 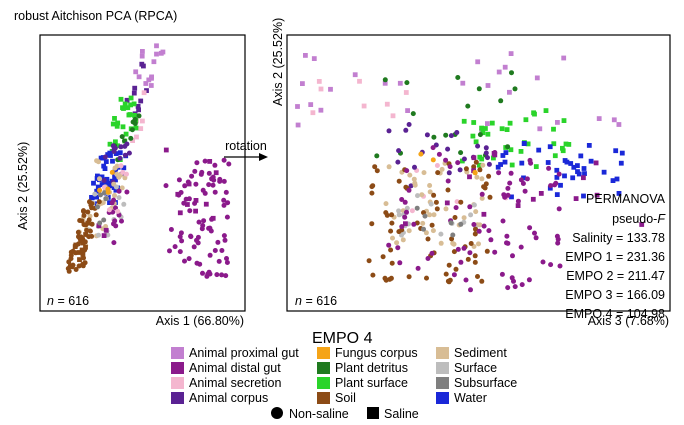 What do you see at coordinates (628, 321) in the screenshot?
I see `right-xlabel: Axis 3 (7.68%)` at bounding box center [628, 321].